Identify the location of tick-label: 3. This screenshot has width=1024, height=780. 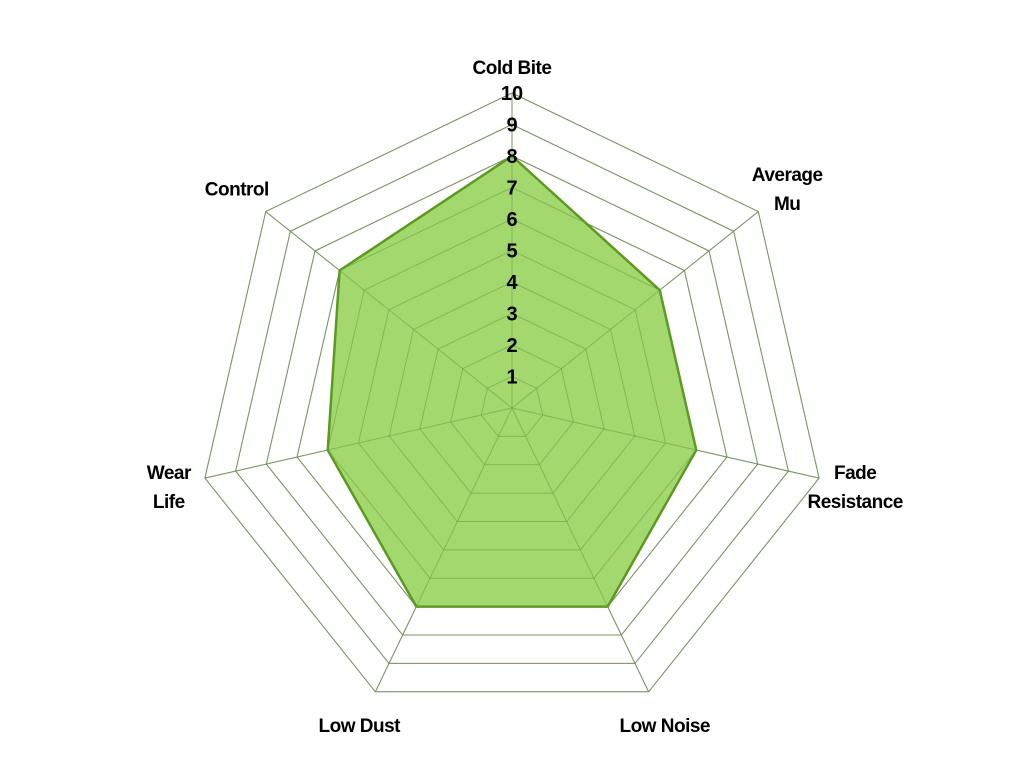
(511, 315).